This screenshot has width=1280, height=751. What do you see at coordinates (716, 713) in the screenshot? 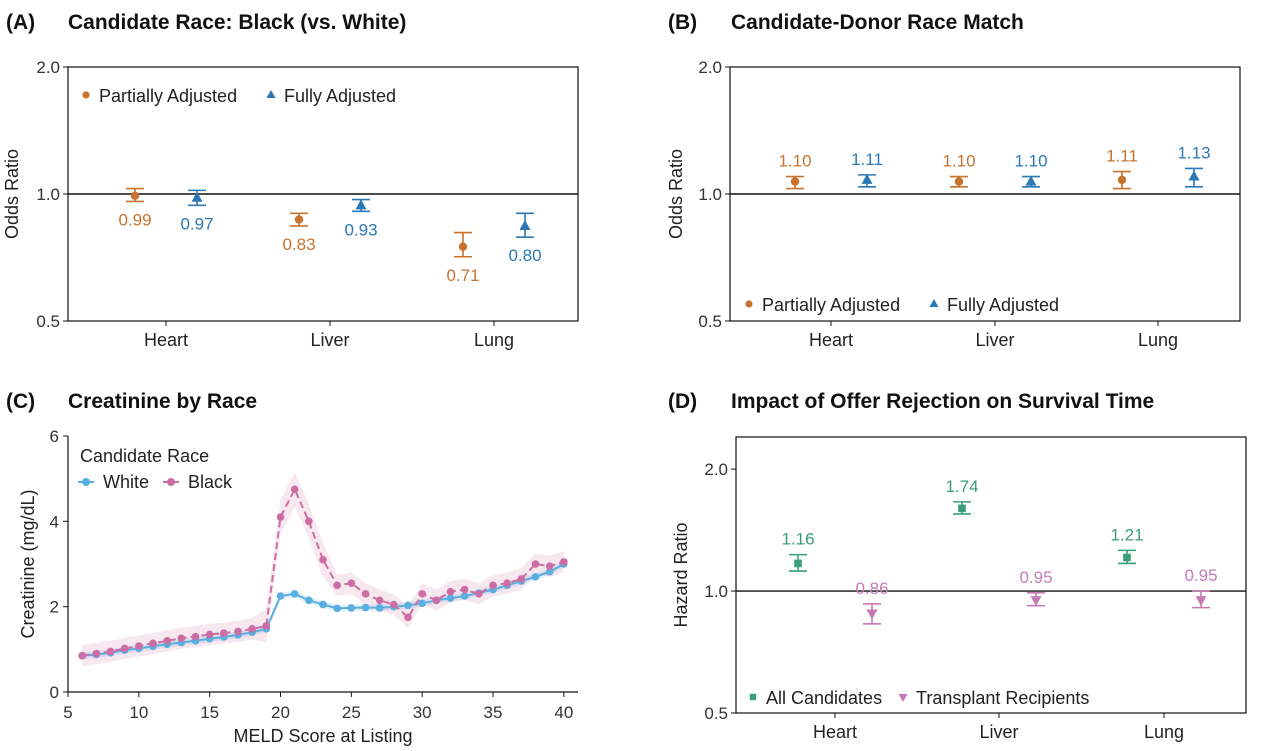
I see `y-tick-label-d: 0.5` at bounding box center [716, 713].